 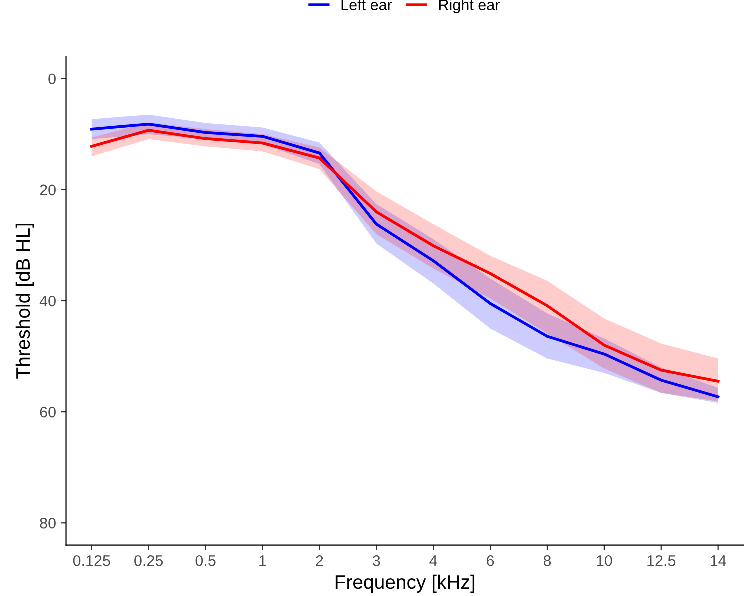 What do you see at coordinates (48, 523) in the screenshot?
I see `y-tick-label: 80` at bounding box center [48, 523].